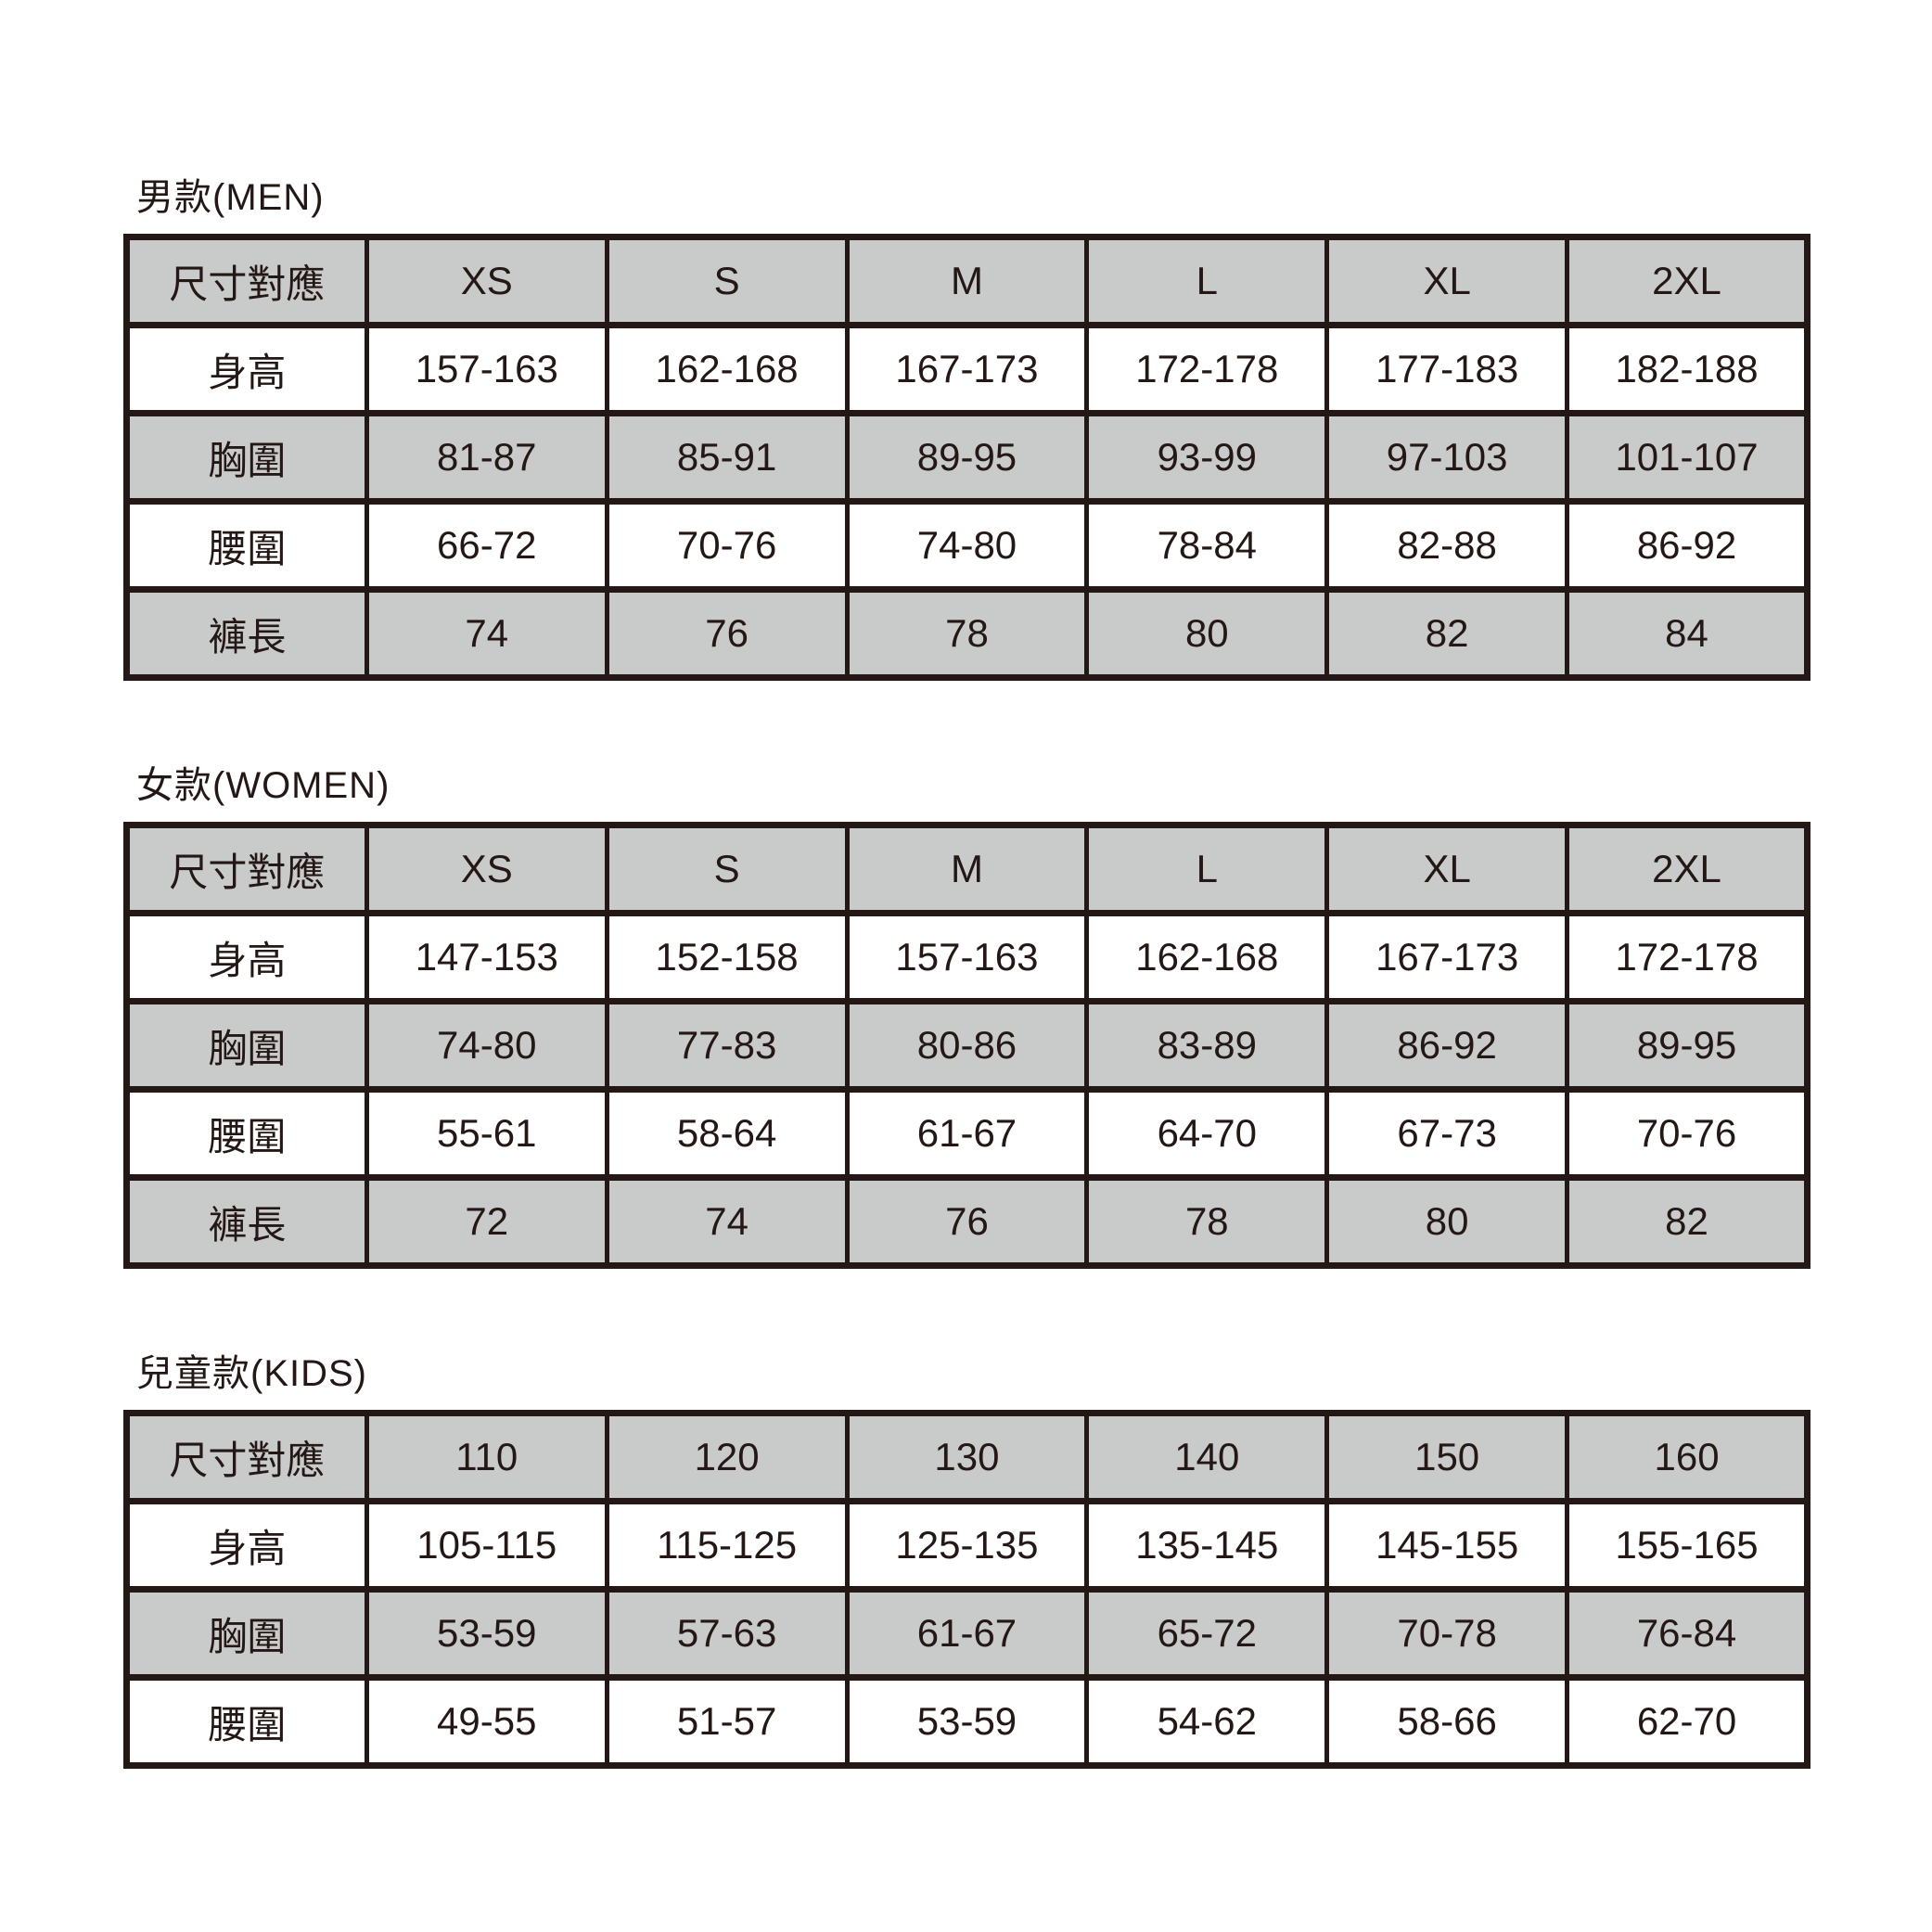 Image resolution: width=1932 pixels, height=1932 pixels. What do you see at coordinates (1207, 1045) in the screenshot?
I see `value-cell: 83-89` at bounding box center [1207, 1045].